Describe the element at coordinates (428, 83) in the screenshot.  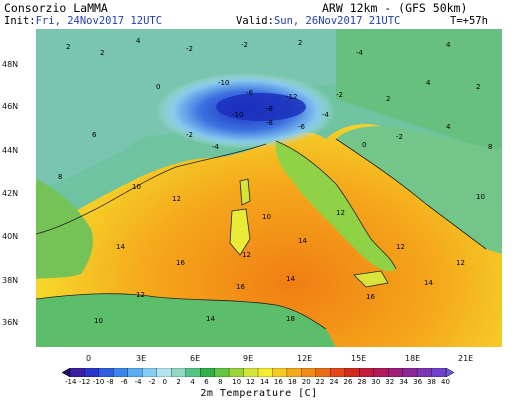
I see `map-value-label: 4` at that location.